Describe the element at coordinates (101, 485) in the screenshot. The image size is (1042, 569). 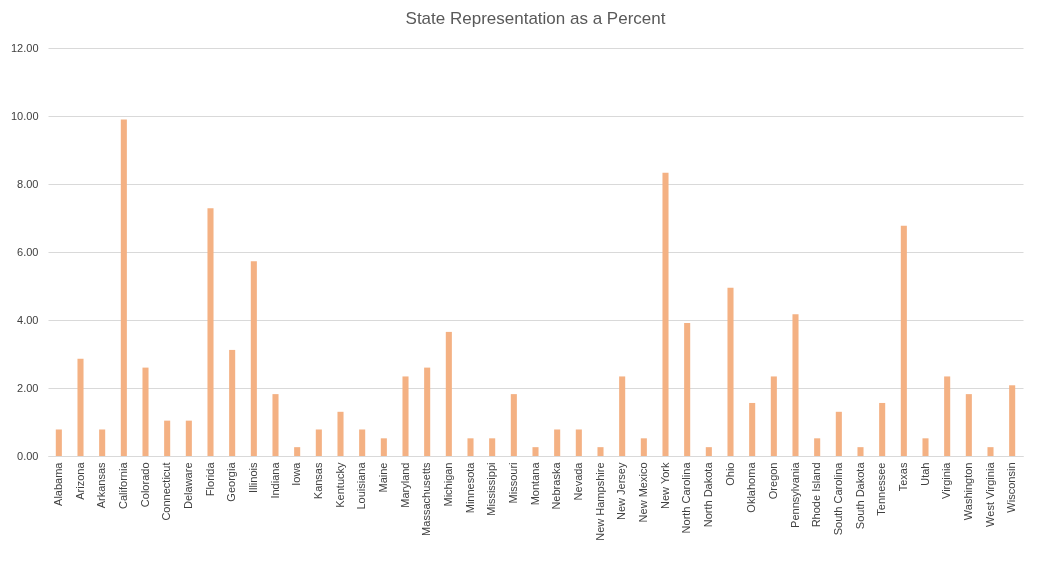
I see `x-tick-label: Arkansas` at that location.